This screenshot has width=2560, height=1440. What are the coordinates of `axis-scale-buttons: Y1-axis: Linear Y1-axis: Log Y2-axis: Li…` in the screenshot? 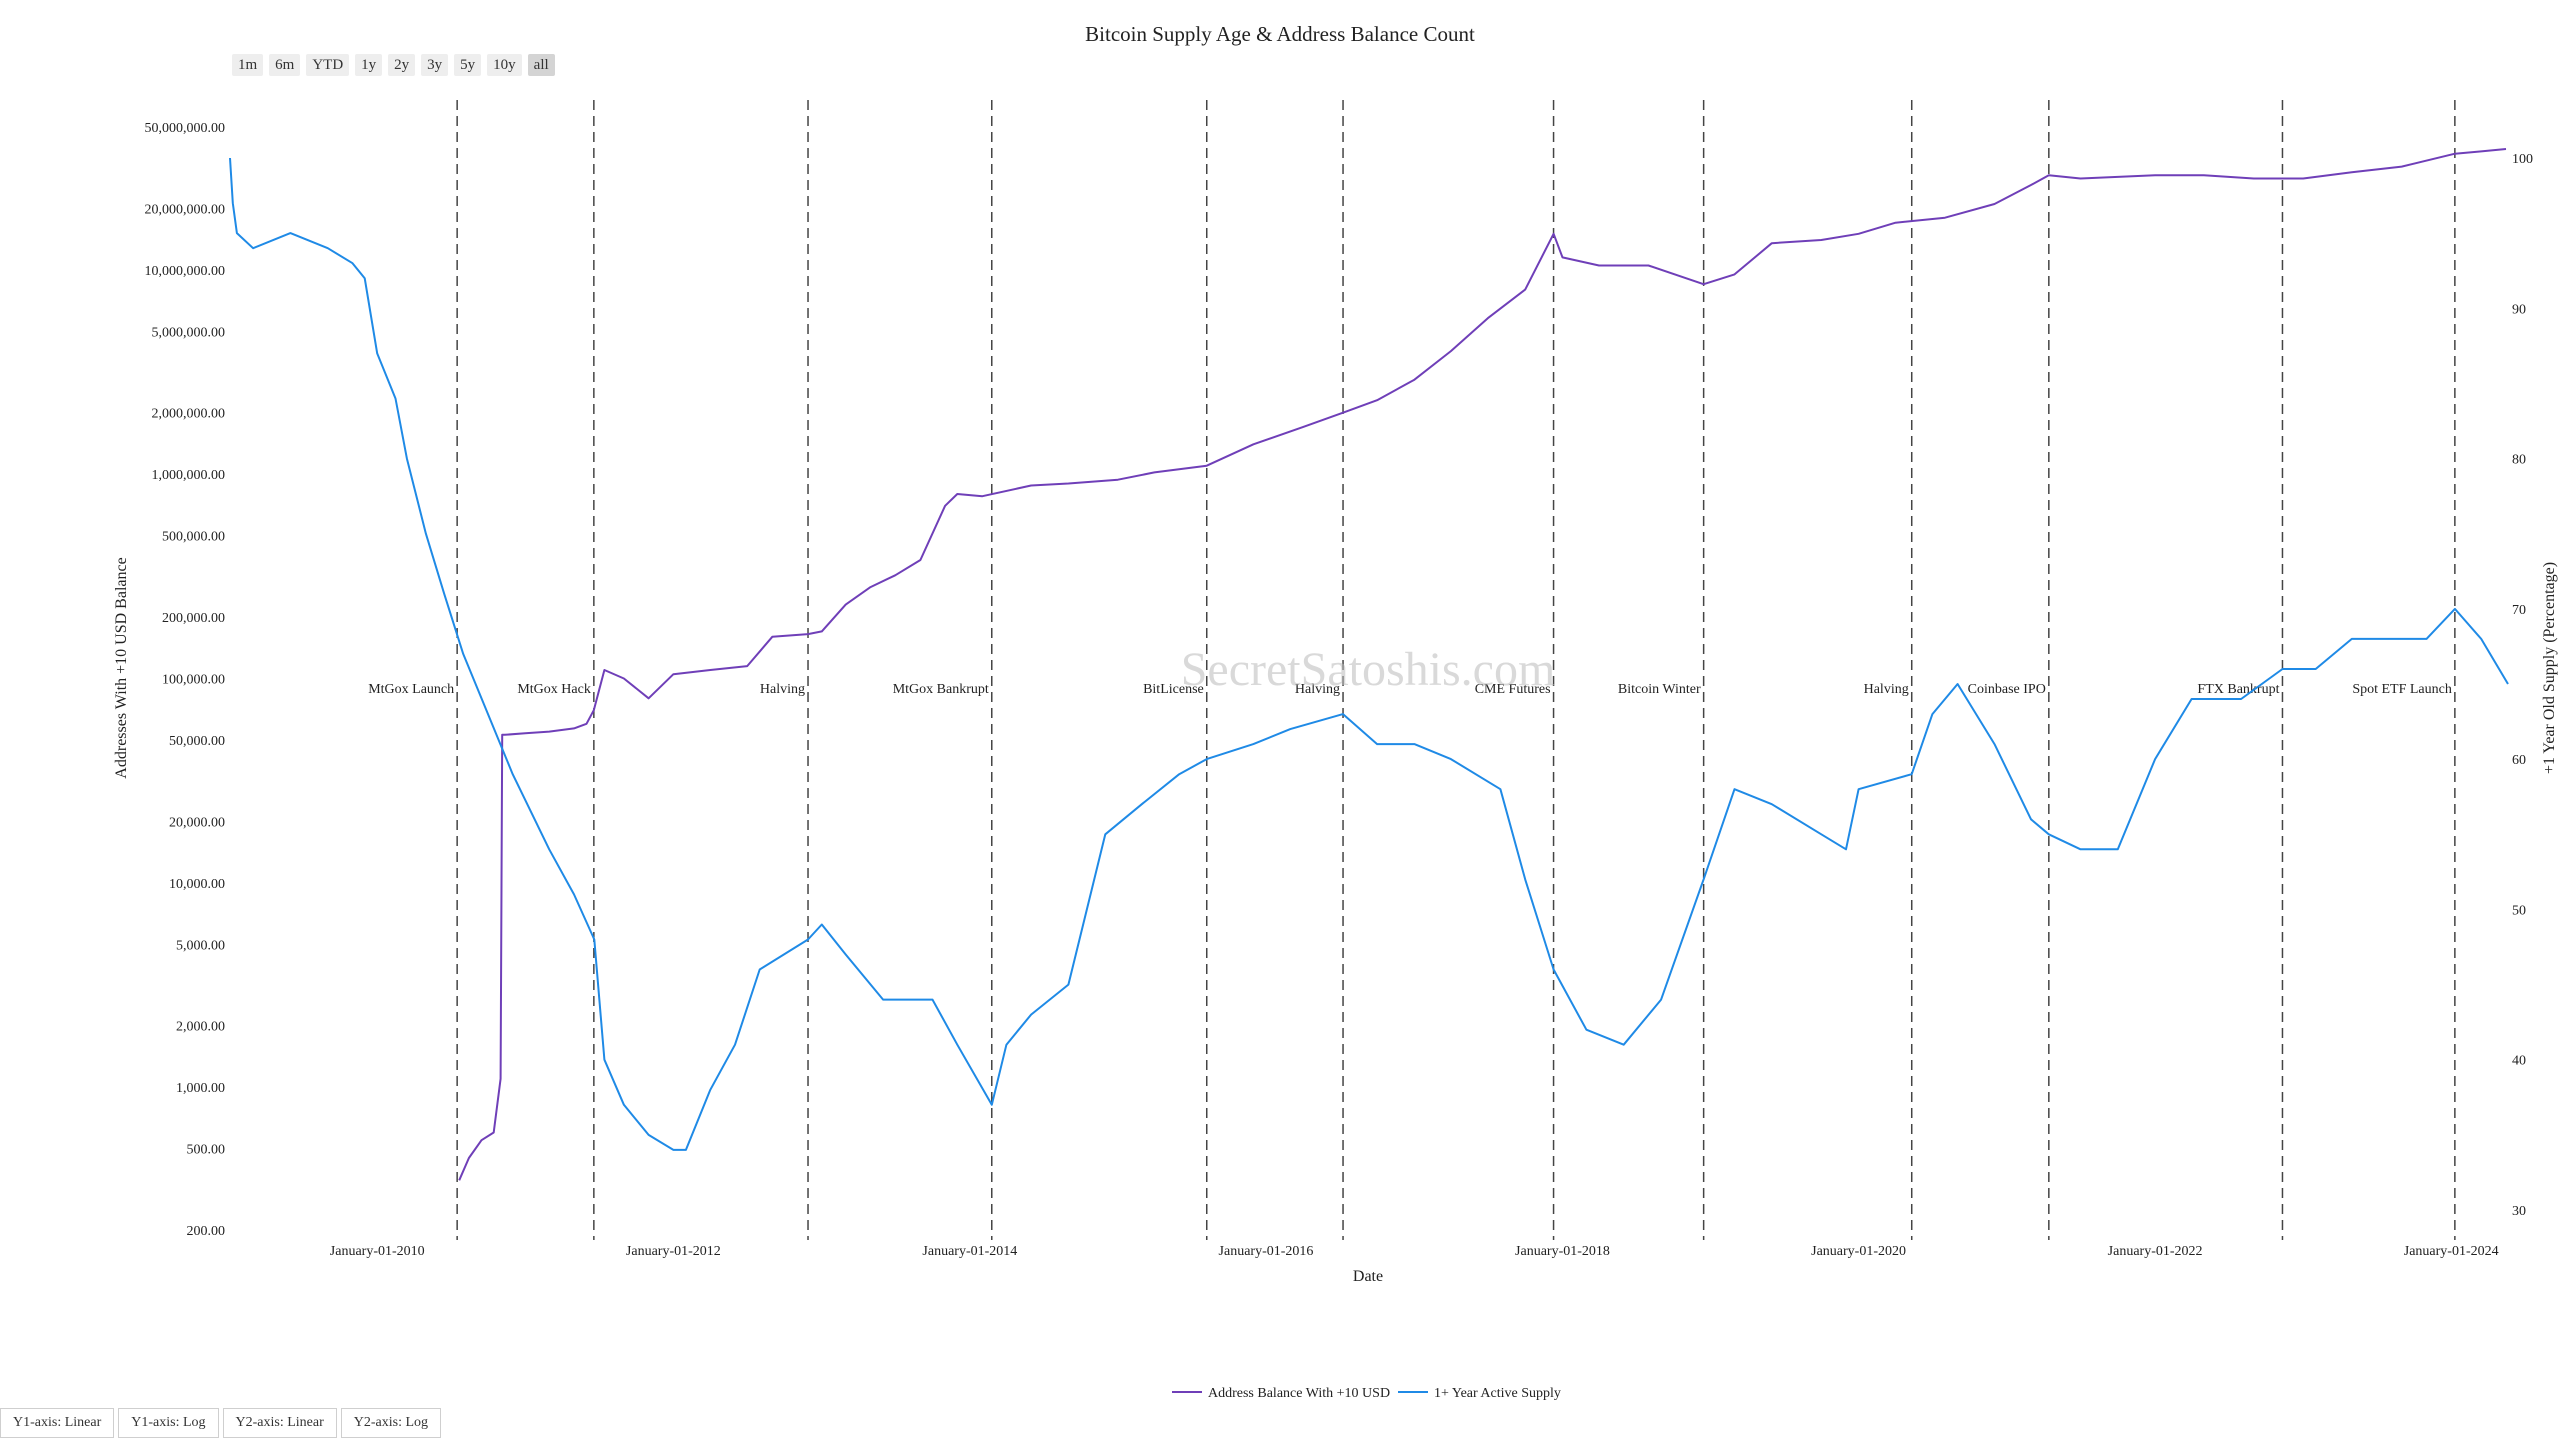 It's located at (222, 1423).